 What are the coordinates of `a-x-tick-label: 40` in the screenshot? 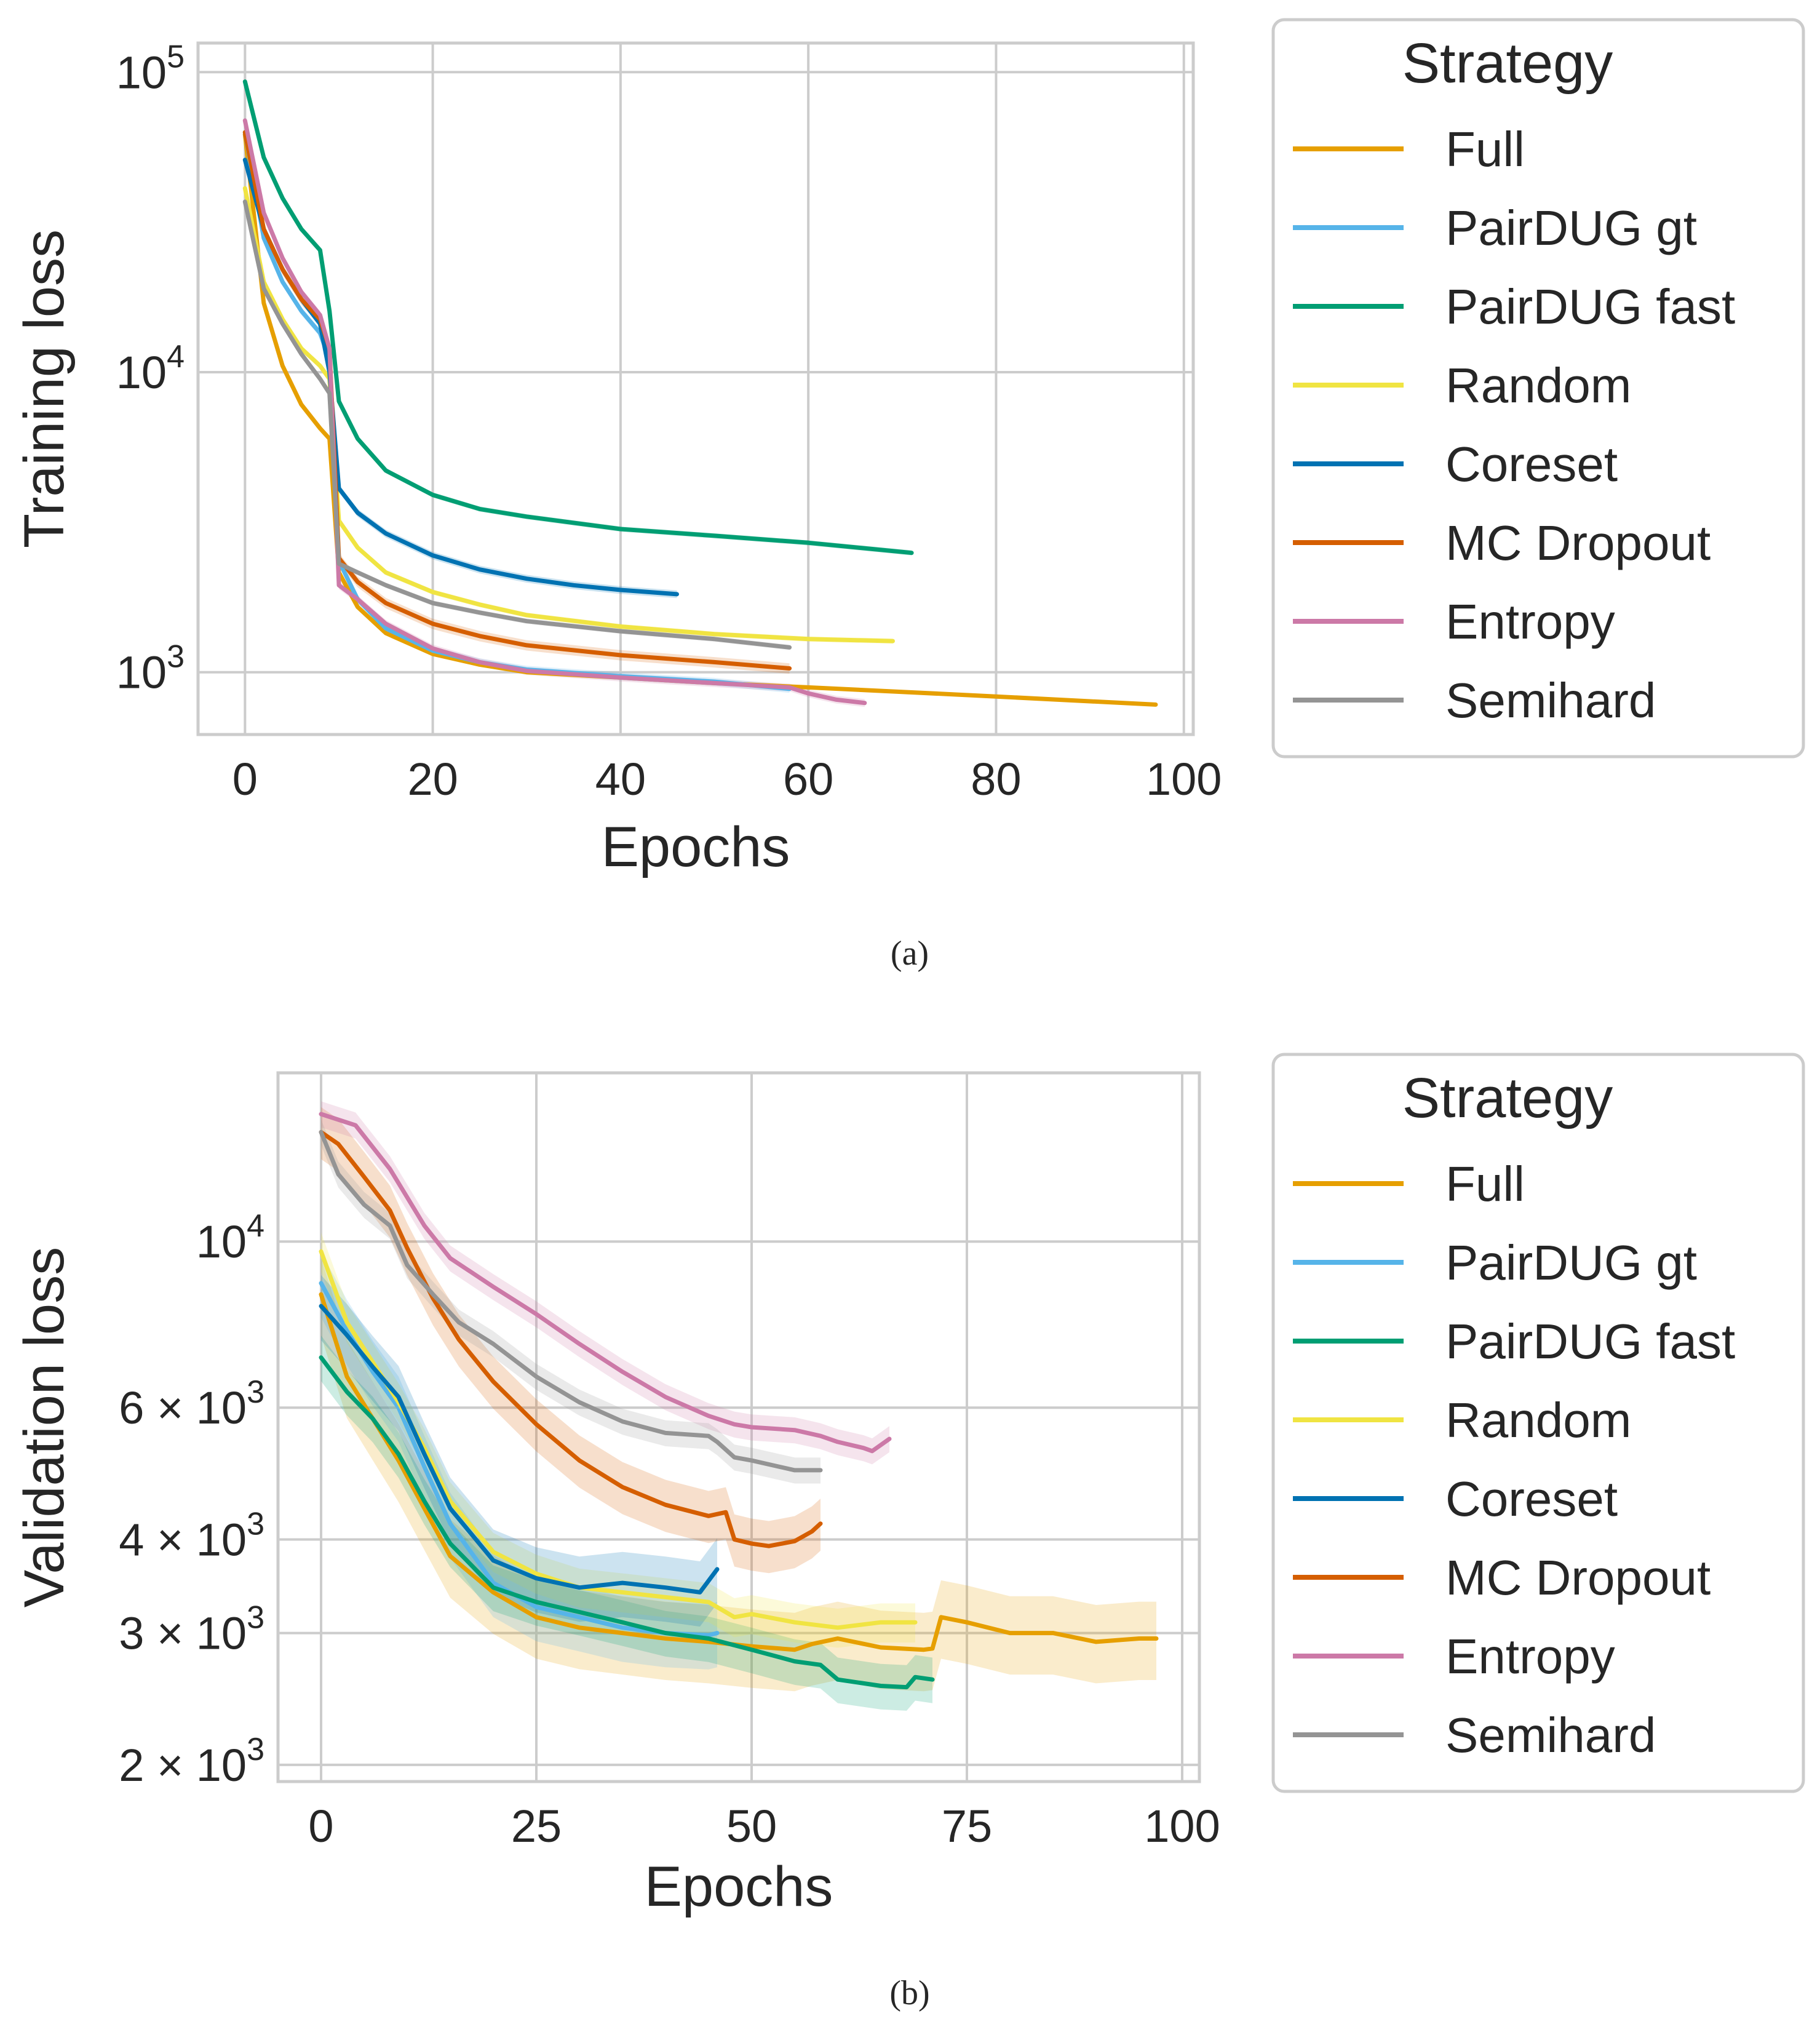 It's located at (620, 779).